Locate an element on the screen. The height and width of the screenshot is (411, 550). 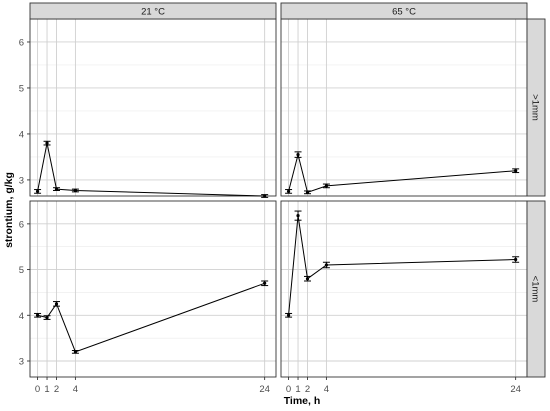
strip-label-column: 65 °C is located at coordinates (404, 12).